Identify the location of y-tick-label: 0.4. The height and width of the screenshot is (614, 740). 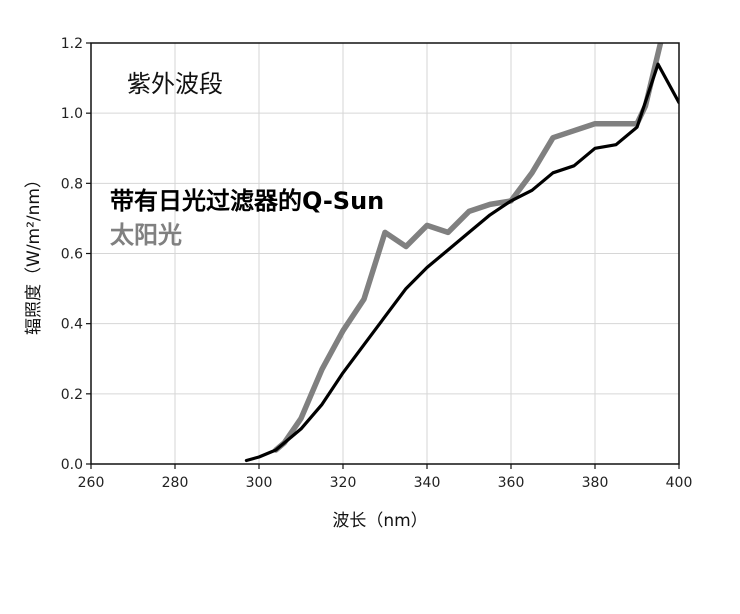
(72, 325).